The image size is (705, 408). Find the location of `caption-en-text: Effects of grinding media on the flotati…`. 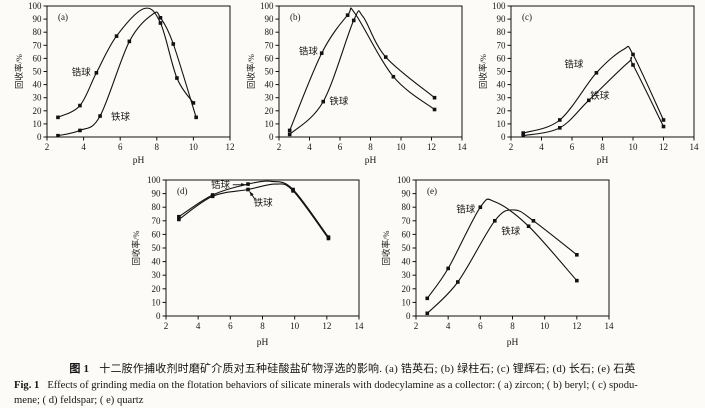

caption-en-text: Effects of grinding media on the flotati… is located at coordinates (342, 385).